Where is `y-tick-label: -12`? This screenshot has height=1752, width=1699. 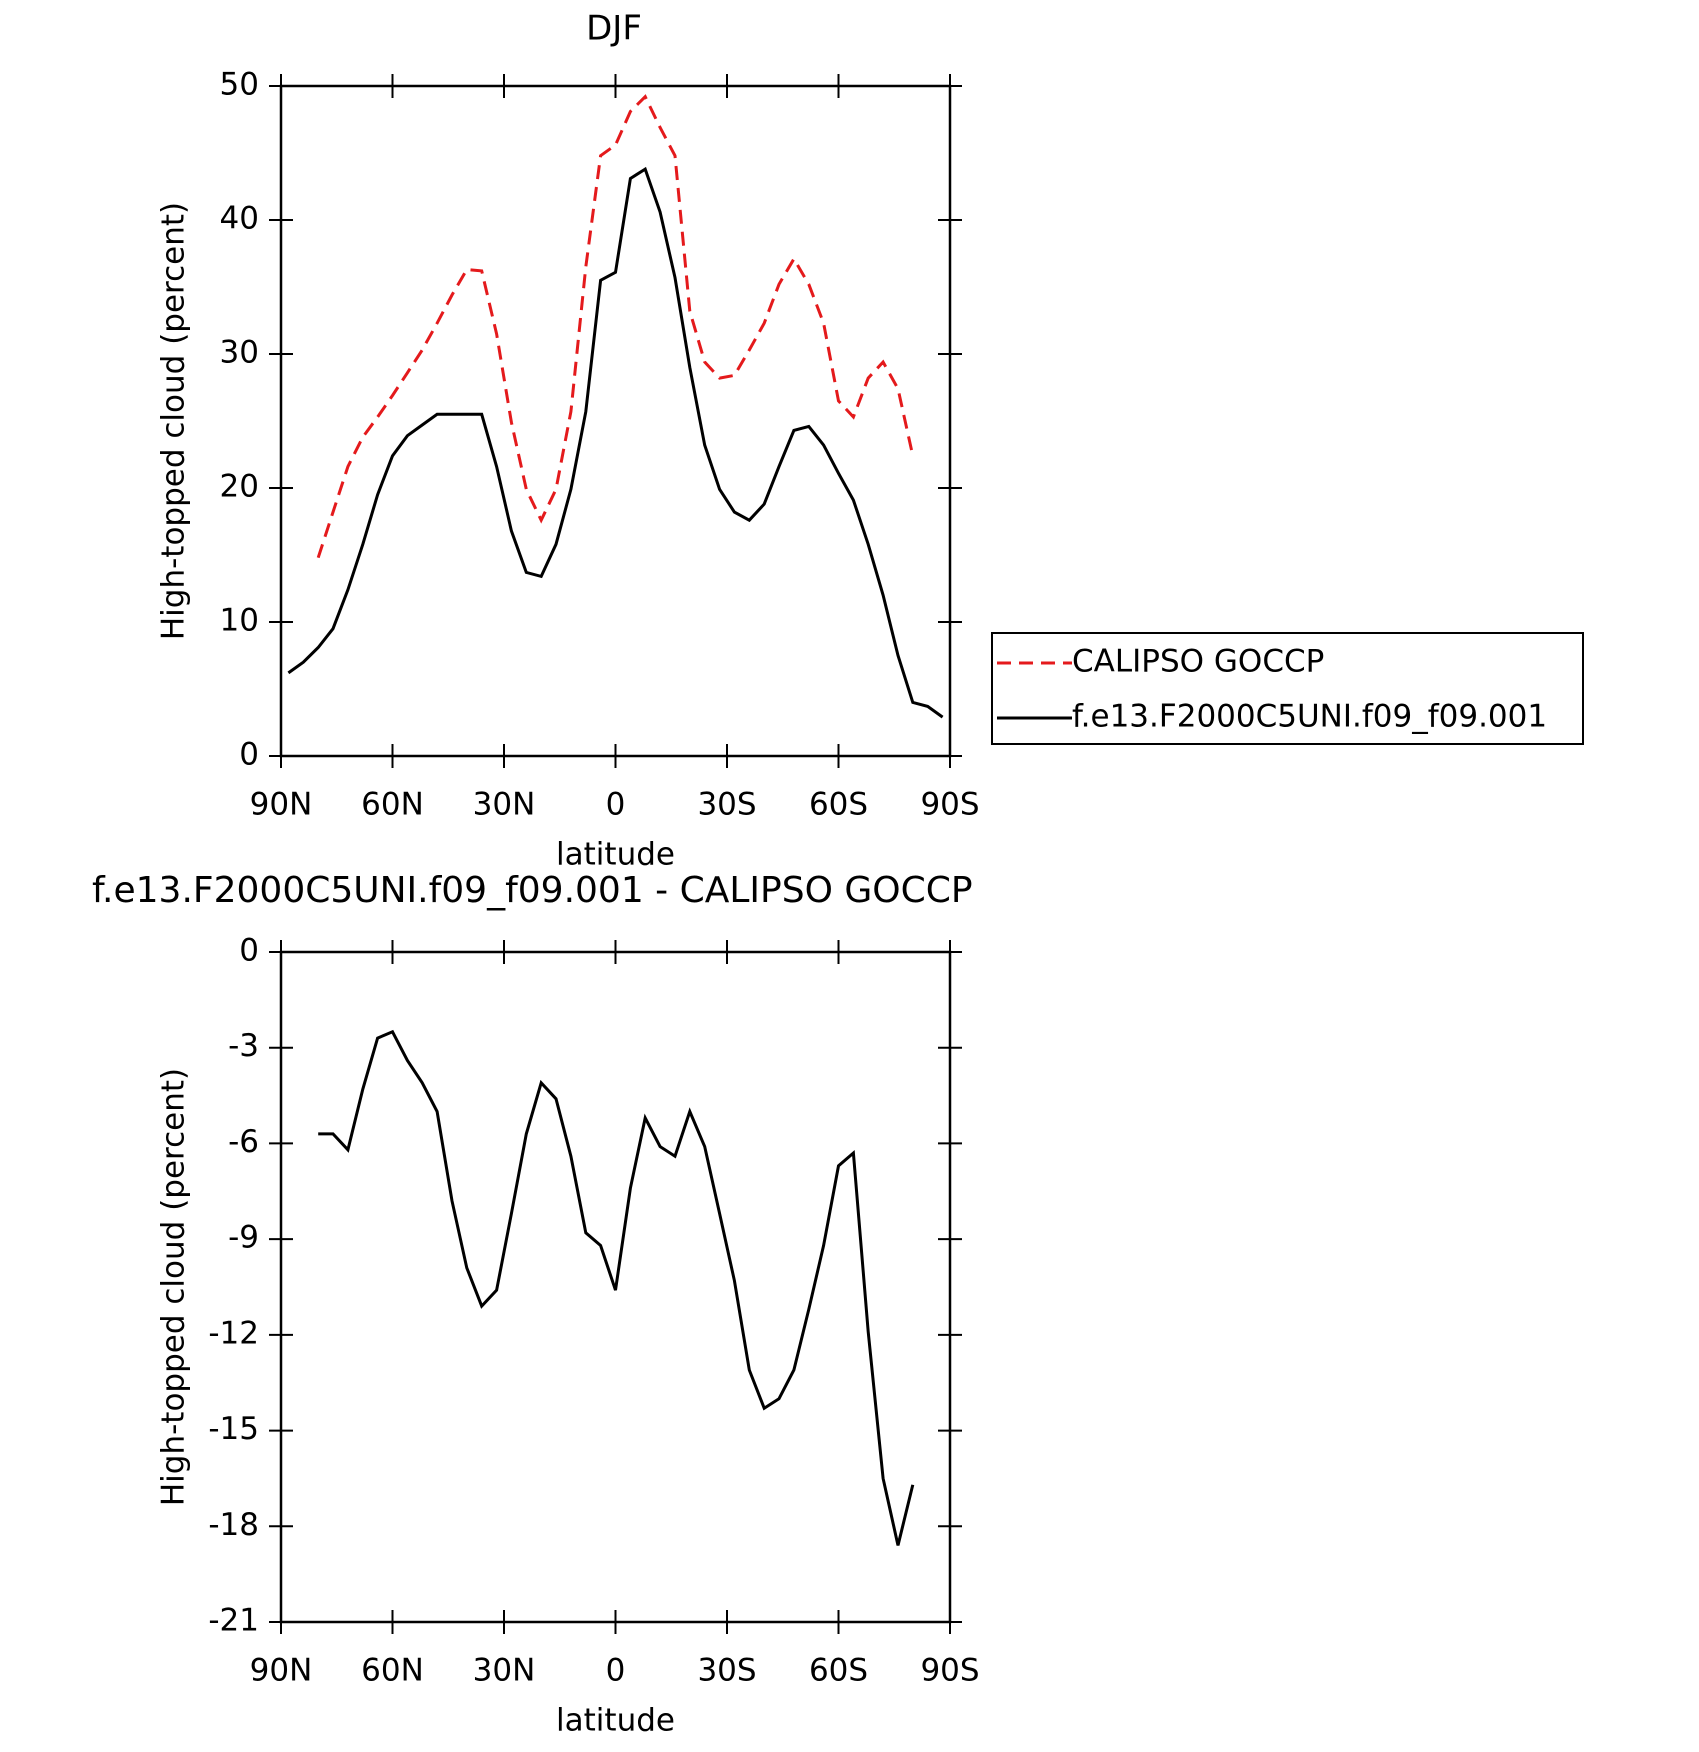 y-tick-label: -12 is located at coordinates (233, 1333).